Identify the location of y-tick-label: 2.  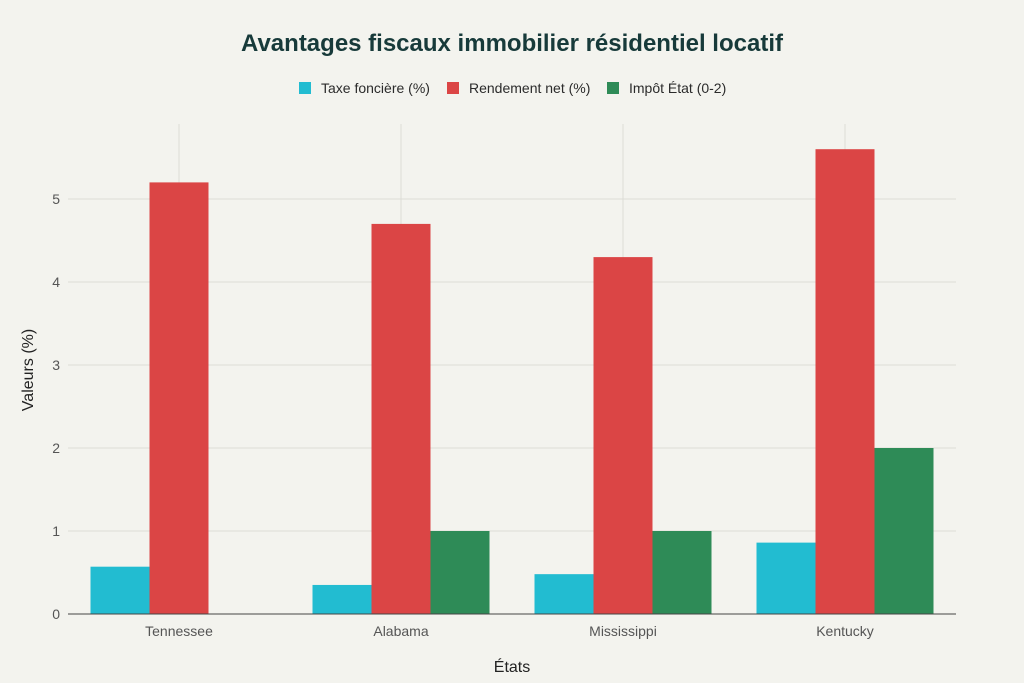
(56, 448).